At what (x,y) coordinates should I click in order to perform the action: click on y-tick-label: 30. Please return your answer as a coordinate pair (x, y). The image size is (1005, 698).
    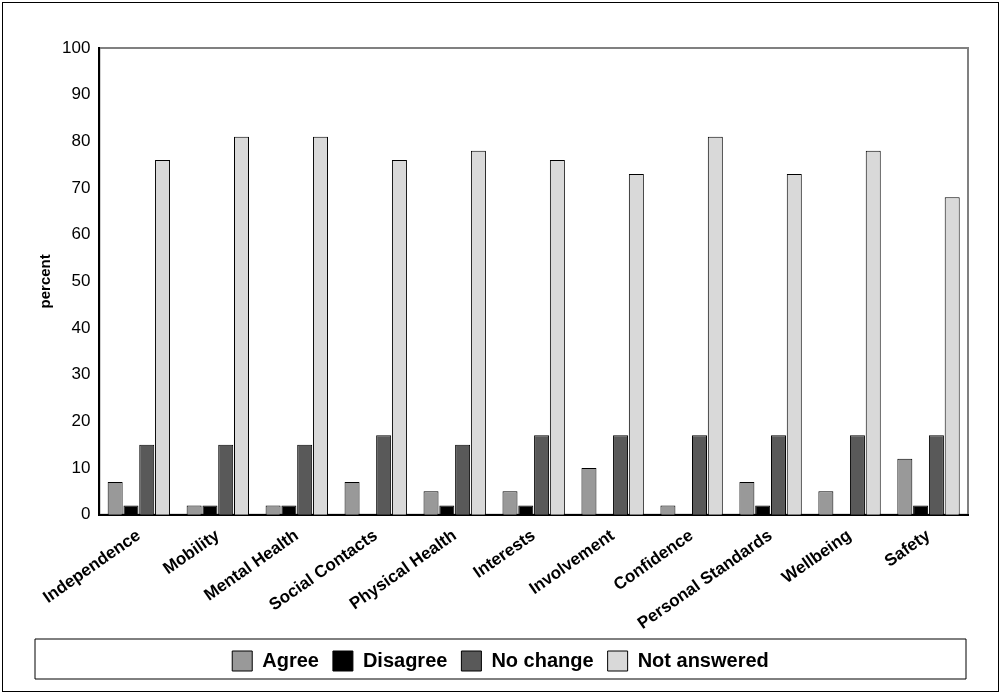
    Looking at the image, I should click on (81, 374).